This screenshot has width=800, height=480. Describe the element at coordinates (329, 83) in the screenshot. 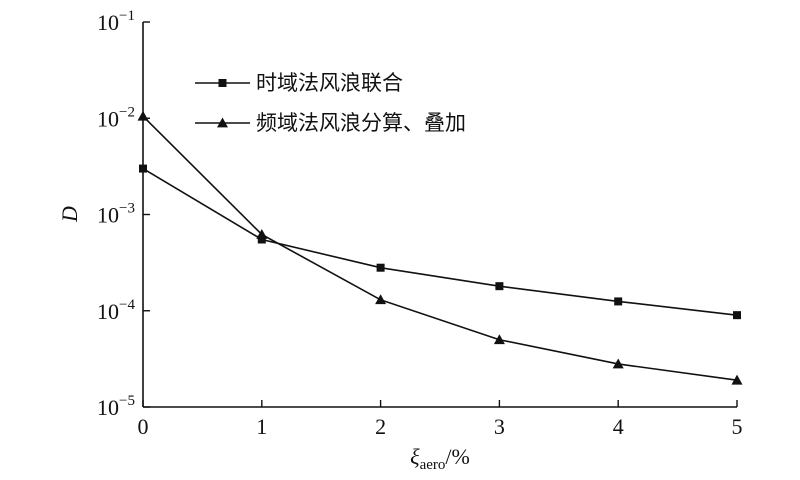

I see `legend-label: 时域法风浪联合` at that location.